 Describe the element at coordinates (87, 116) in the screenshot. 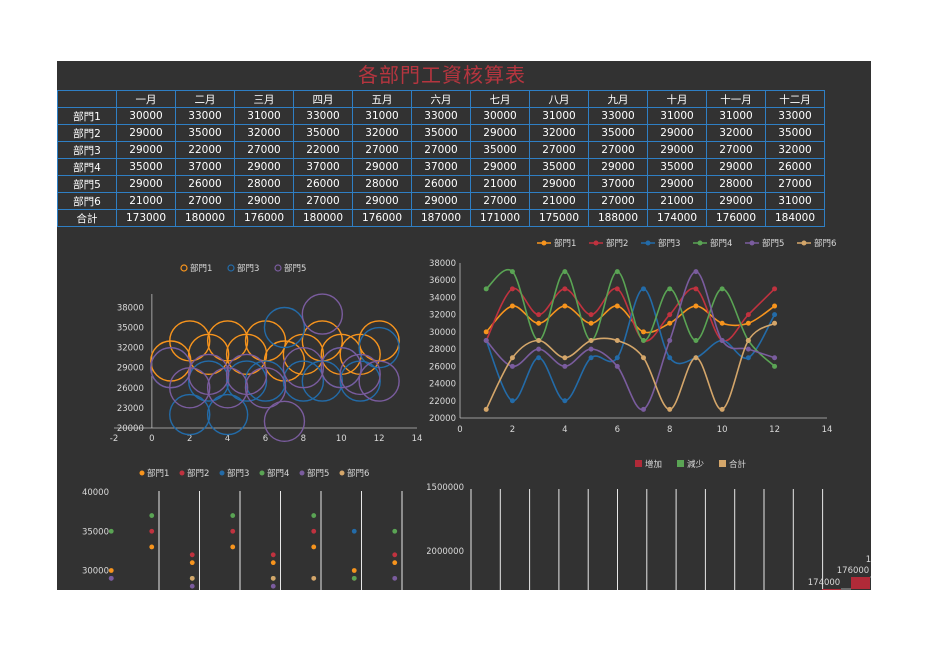

I see `row-label-cell: 部門1` at that location.